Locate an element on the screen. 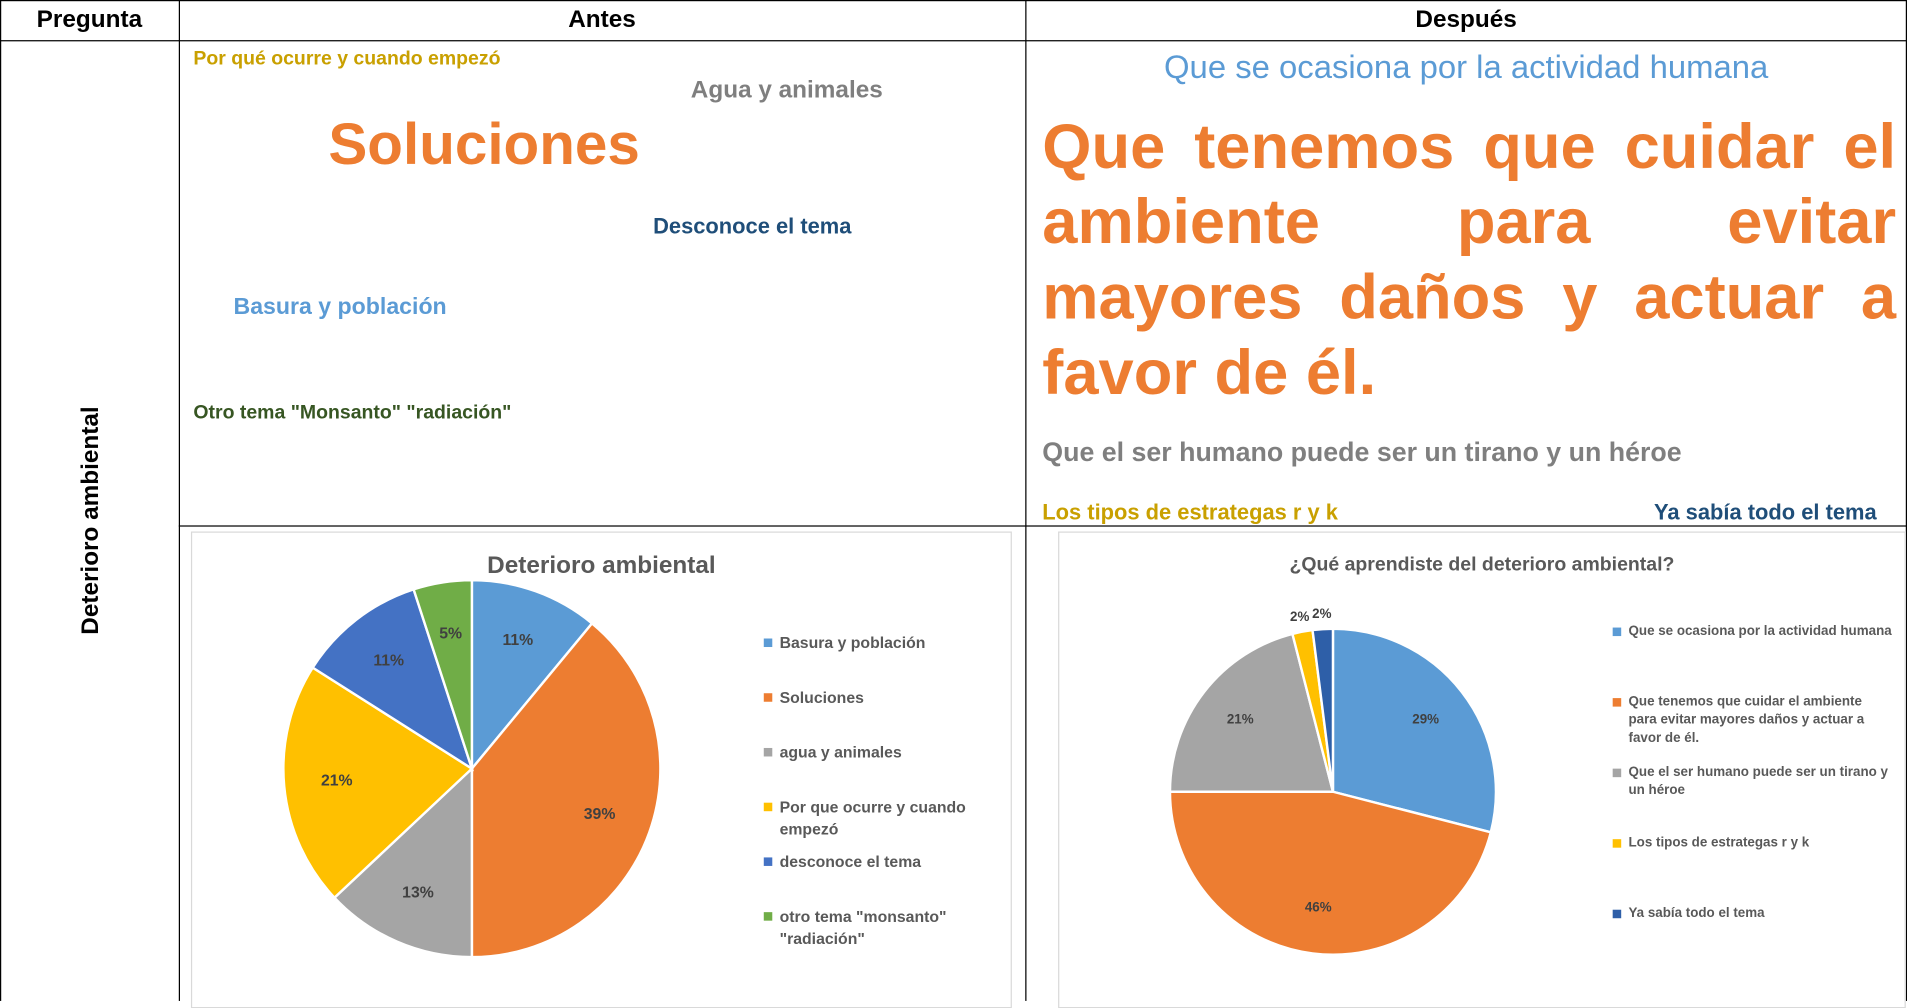 This screenshot has height=1008, width=1907. pie: 11% 39% 13% 21% 11% 5% is located at coordinates (472, 768).